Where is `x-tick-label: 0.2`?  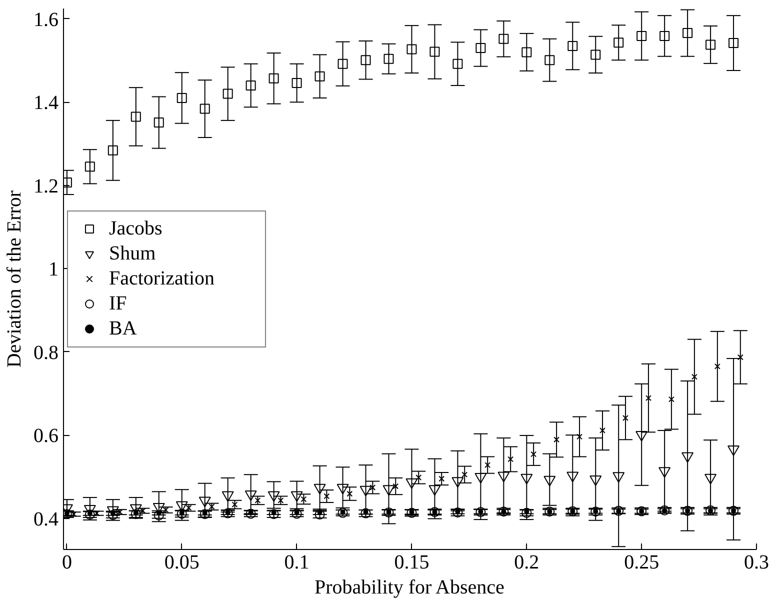
x-tick-label: 0.2 is located at coordinates (527, 563).